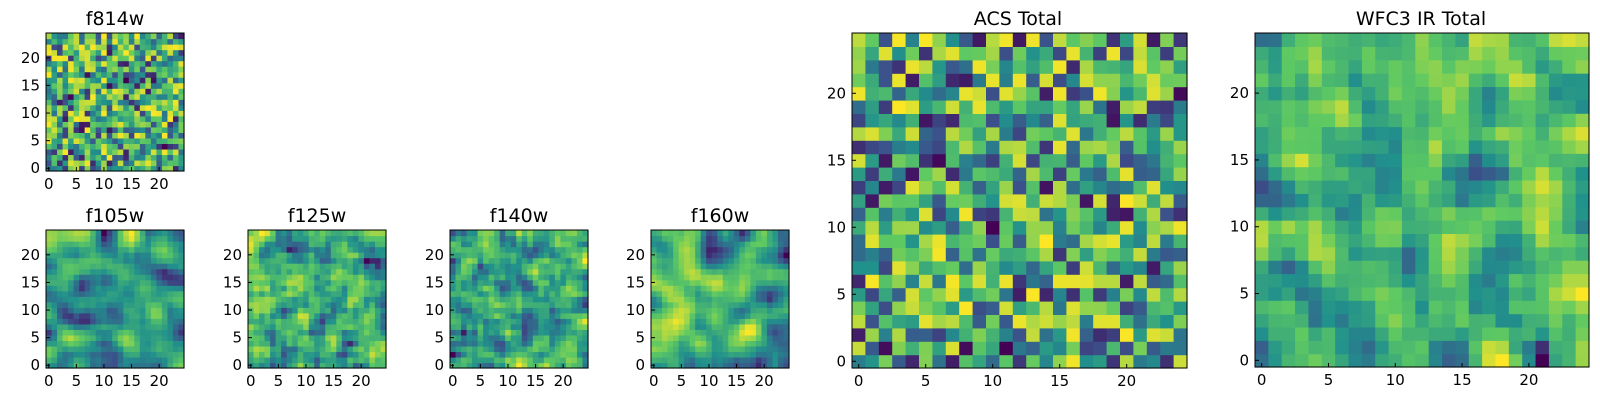  What do you see at coordinates (159, 381) in the screenshot?
I see `x-tick-label: 20` at bounding box center [159, 381].